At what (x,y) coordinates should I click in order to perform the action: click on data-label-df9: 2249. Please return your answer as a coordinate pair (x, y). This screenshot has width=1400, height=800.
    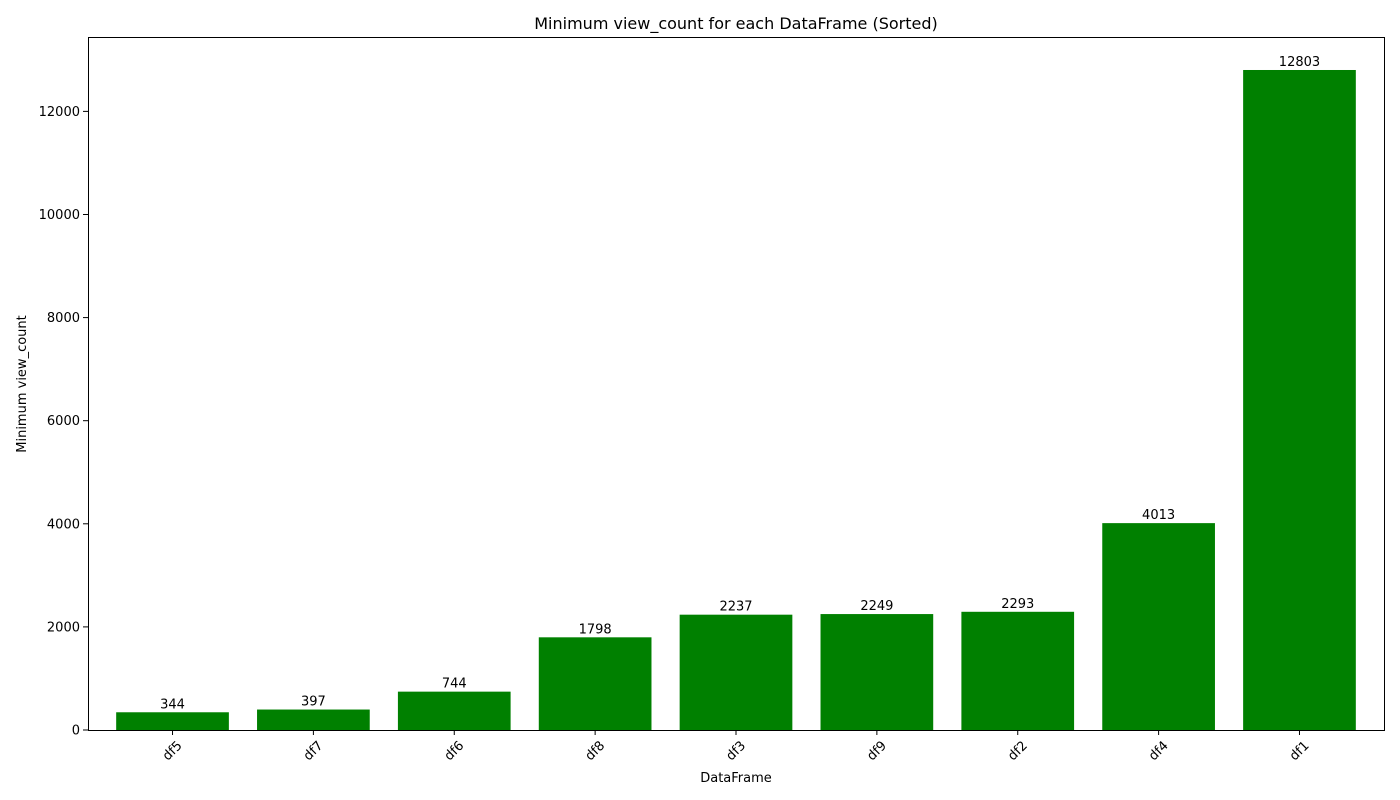
    Looking at the image, I should click on (876, 606).